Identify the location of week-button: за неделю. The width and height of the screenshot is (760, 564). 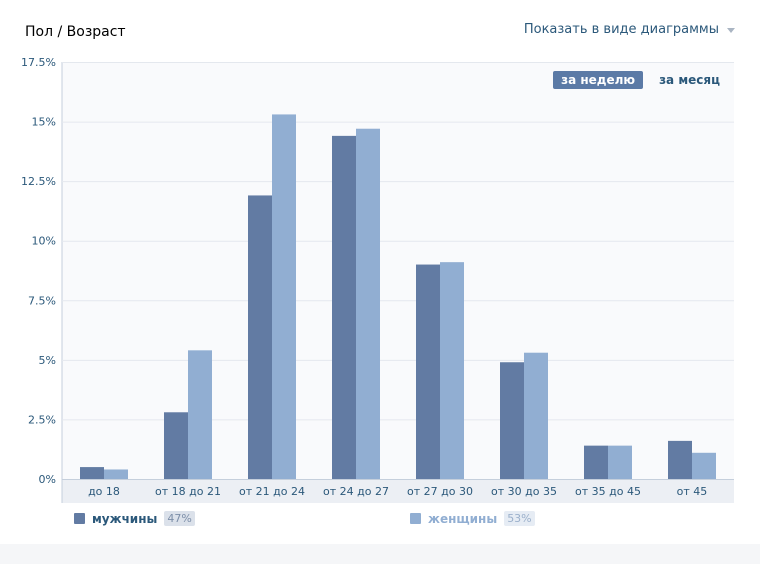
(598, 80).